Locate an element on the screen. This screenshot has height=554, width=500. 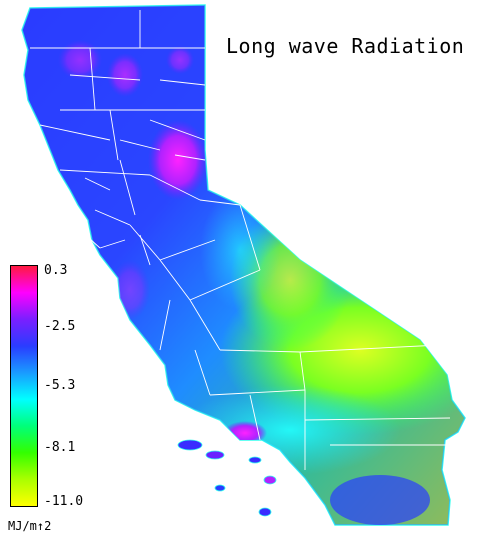
map-title: Long wave Radiation is located at coordinates (345, 46).